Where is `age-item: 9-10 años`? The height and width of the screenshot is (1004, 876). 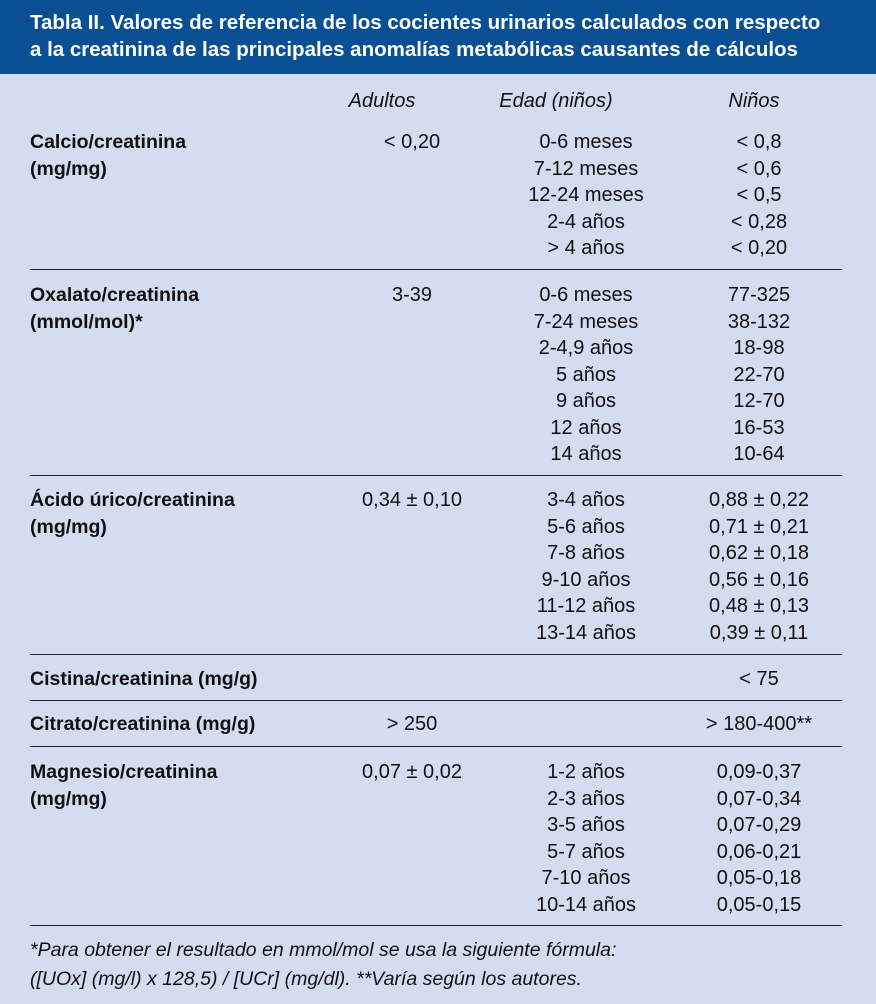
age-item: 9-10 años is located at coordinates (586, 579).